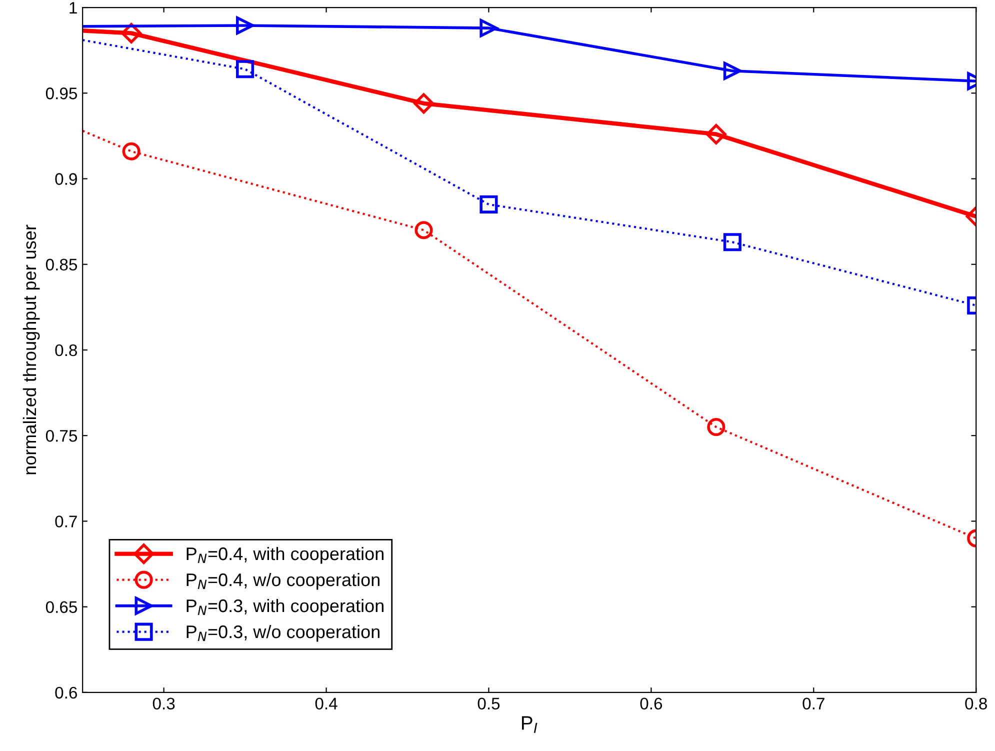  What do you see at coordinates (283, 581) in the screenshot?
I see `legend-label: P$_{N}$=0.4, w/o cooperation` at bounding box center [283, 581].